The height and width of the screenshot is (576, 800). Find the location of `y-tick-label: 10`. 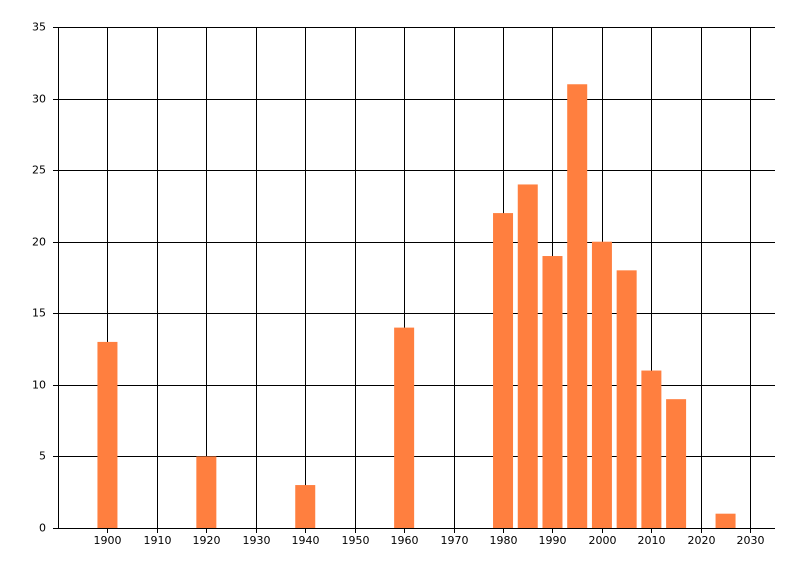

y-tick-label: 10 is located at coordinates (39, 385).